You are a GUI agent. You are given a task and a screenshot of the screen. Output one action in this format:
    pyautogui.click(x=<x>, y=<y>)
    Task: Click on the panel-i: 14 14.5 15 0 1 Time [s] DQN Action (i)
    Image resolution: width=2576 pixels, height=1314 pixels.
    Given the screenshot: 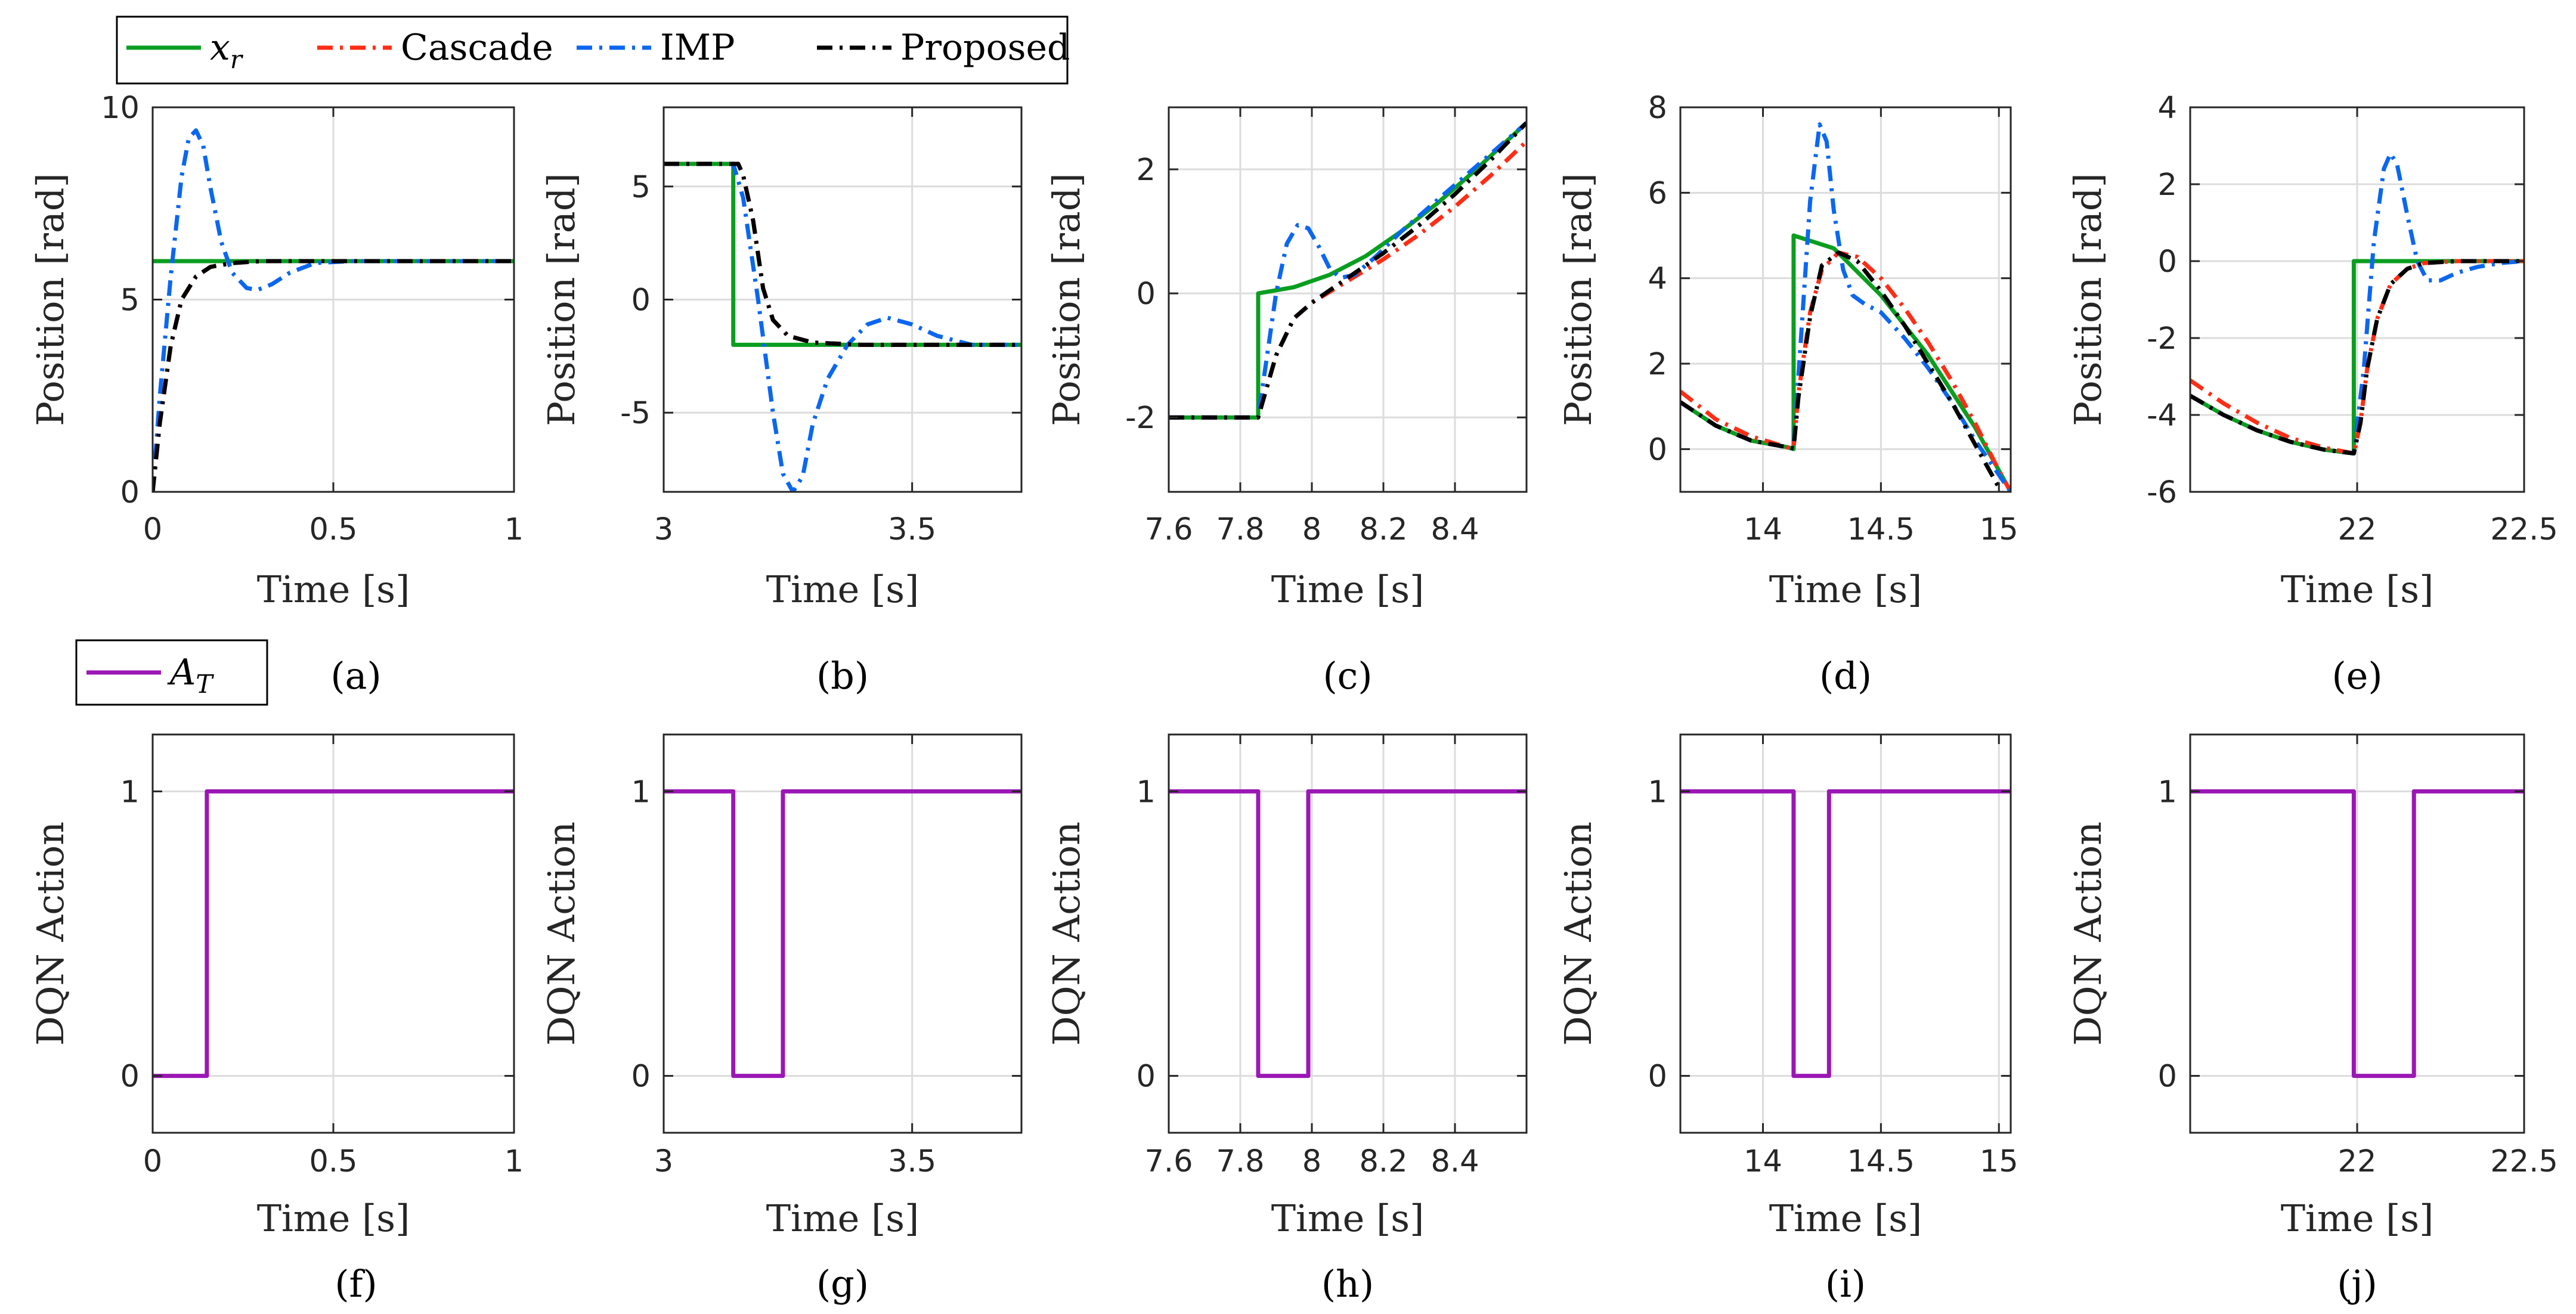 What is the action you would take?
    pyautogui.click(x=1787, y=1019)
    